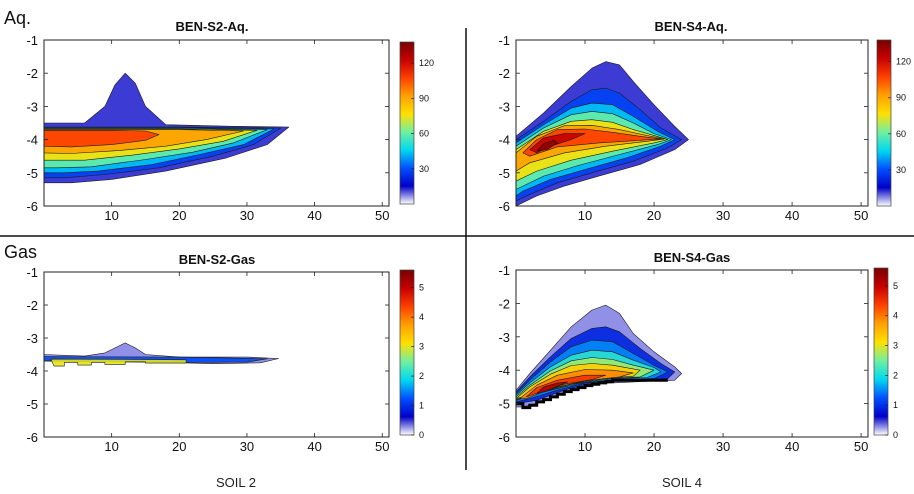  What do you see at coordinates (217, 259) in the screenshot?
I see `panel-title: BEN-S2-Gas` at bounding box center [217, 259].